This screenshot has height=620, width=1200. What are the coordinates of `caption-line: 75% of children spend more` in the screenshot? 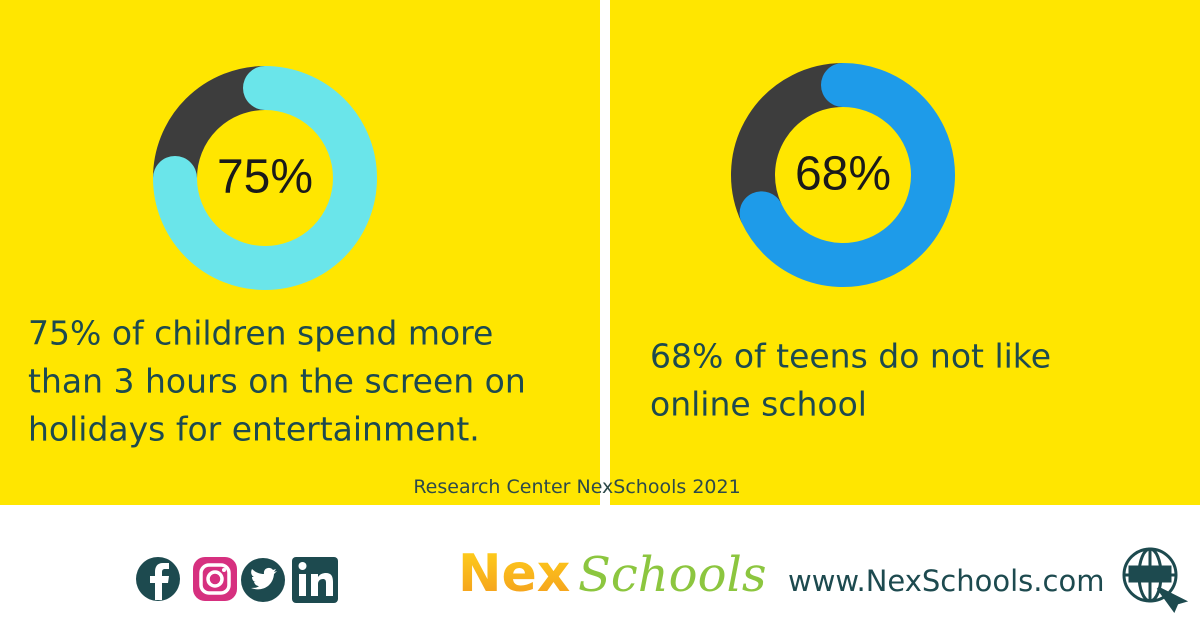 It's located at (260, 333).